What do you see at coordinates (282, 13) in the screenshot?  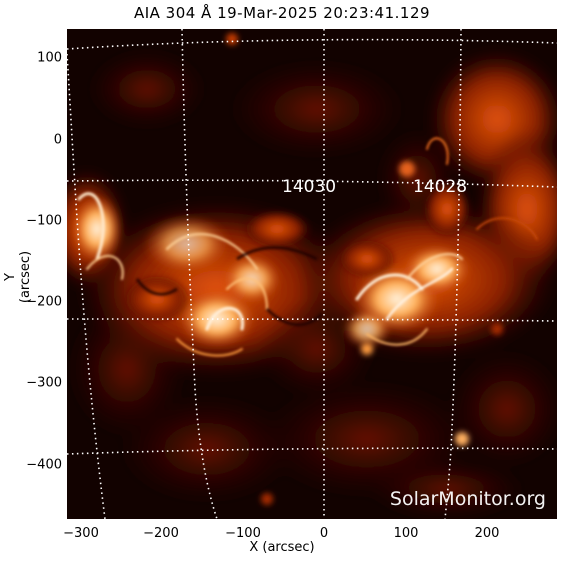 I see `image-title: AIA 304 Å 19-Mar-2025 20:23:41.129` at bounding box center [282, 13].